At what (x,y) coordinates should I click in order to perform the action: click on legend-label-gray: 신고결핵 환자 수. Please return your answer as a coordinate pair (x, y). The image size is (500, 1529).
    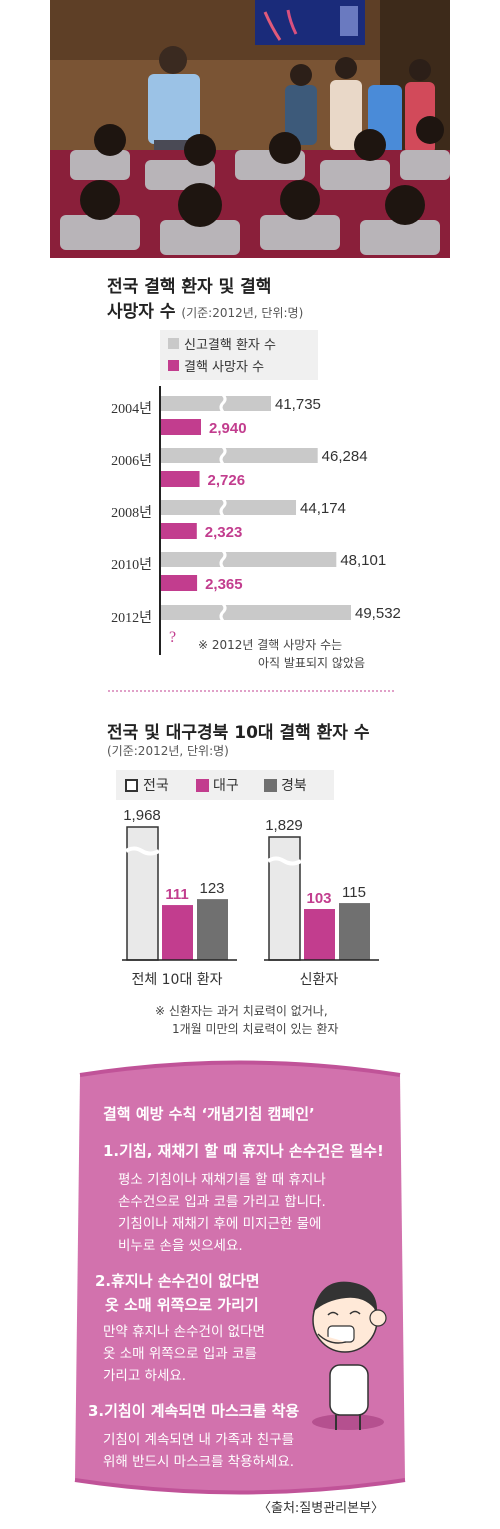
    Looking at the image, I should click on (230, 345).